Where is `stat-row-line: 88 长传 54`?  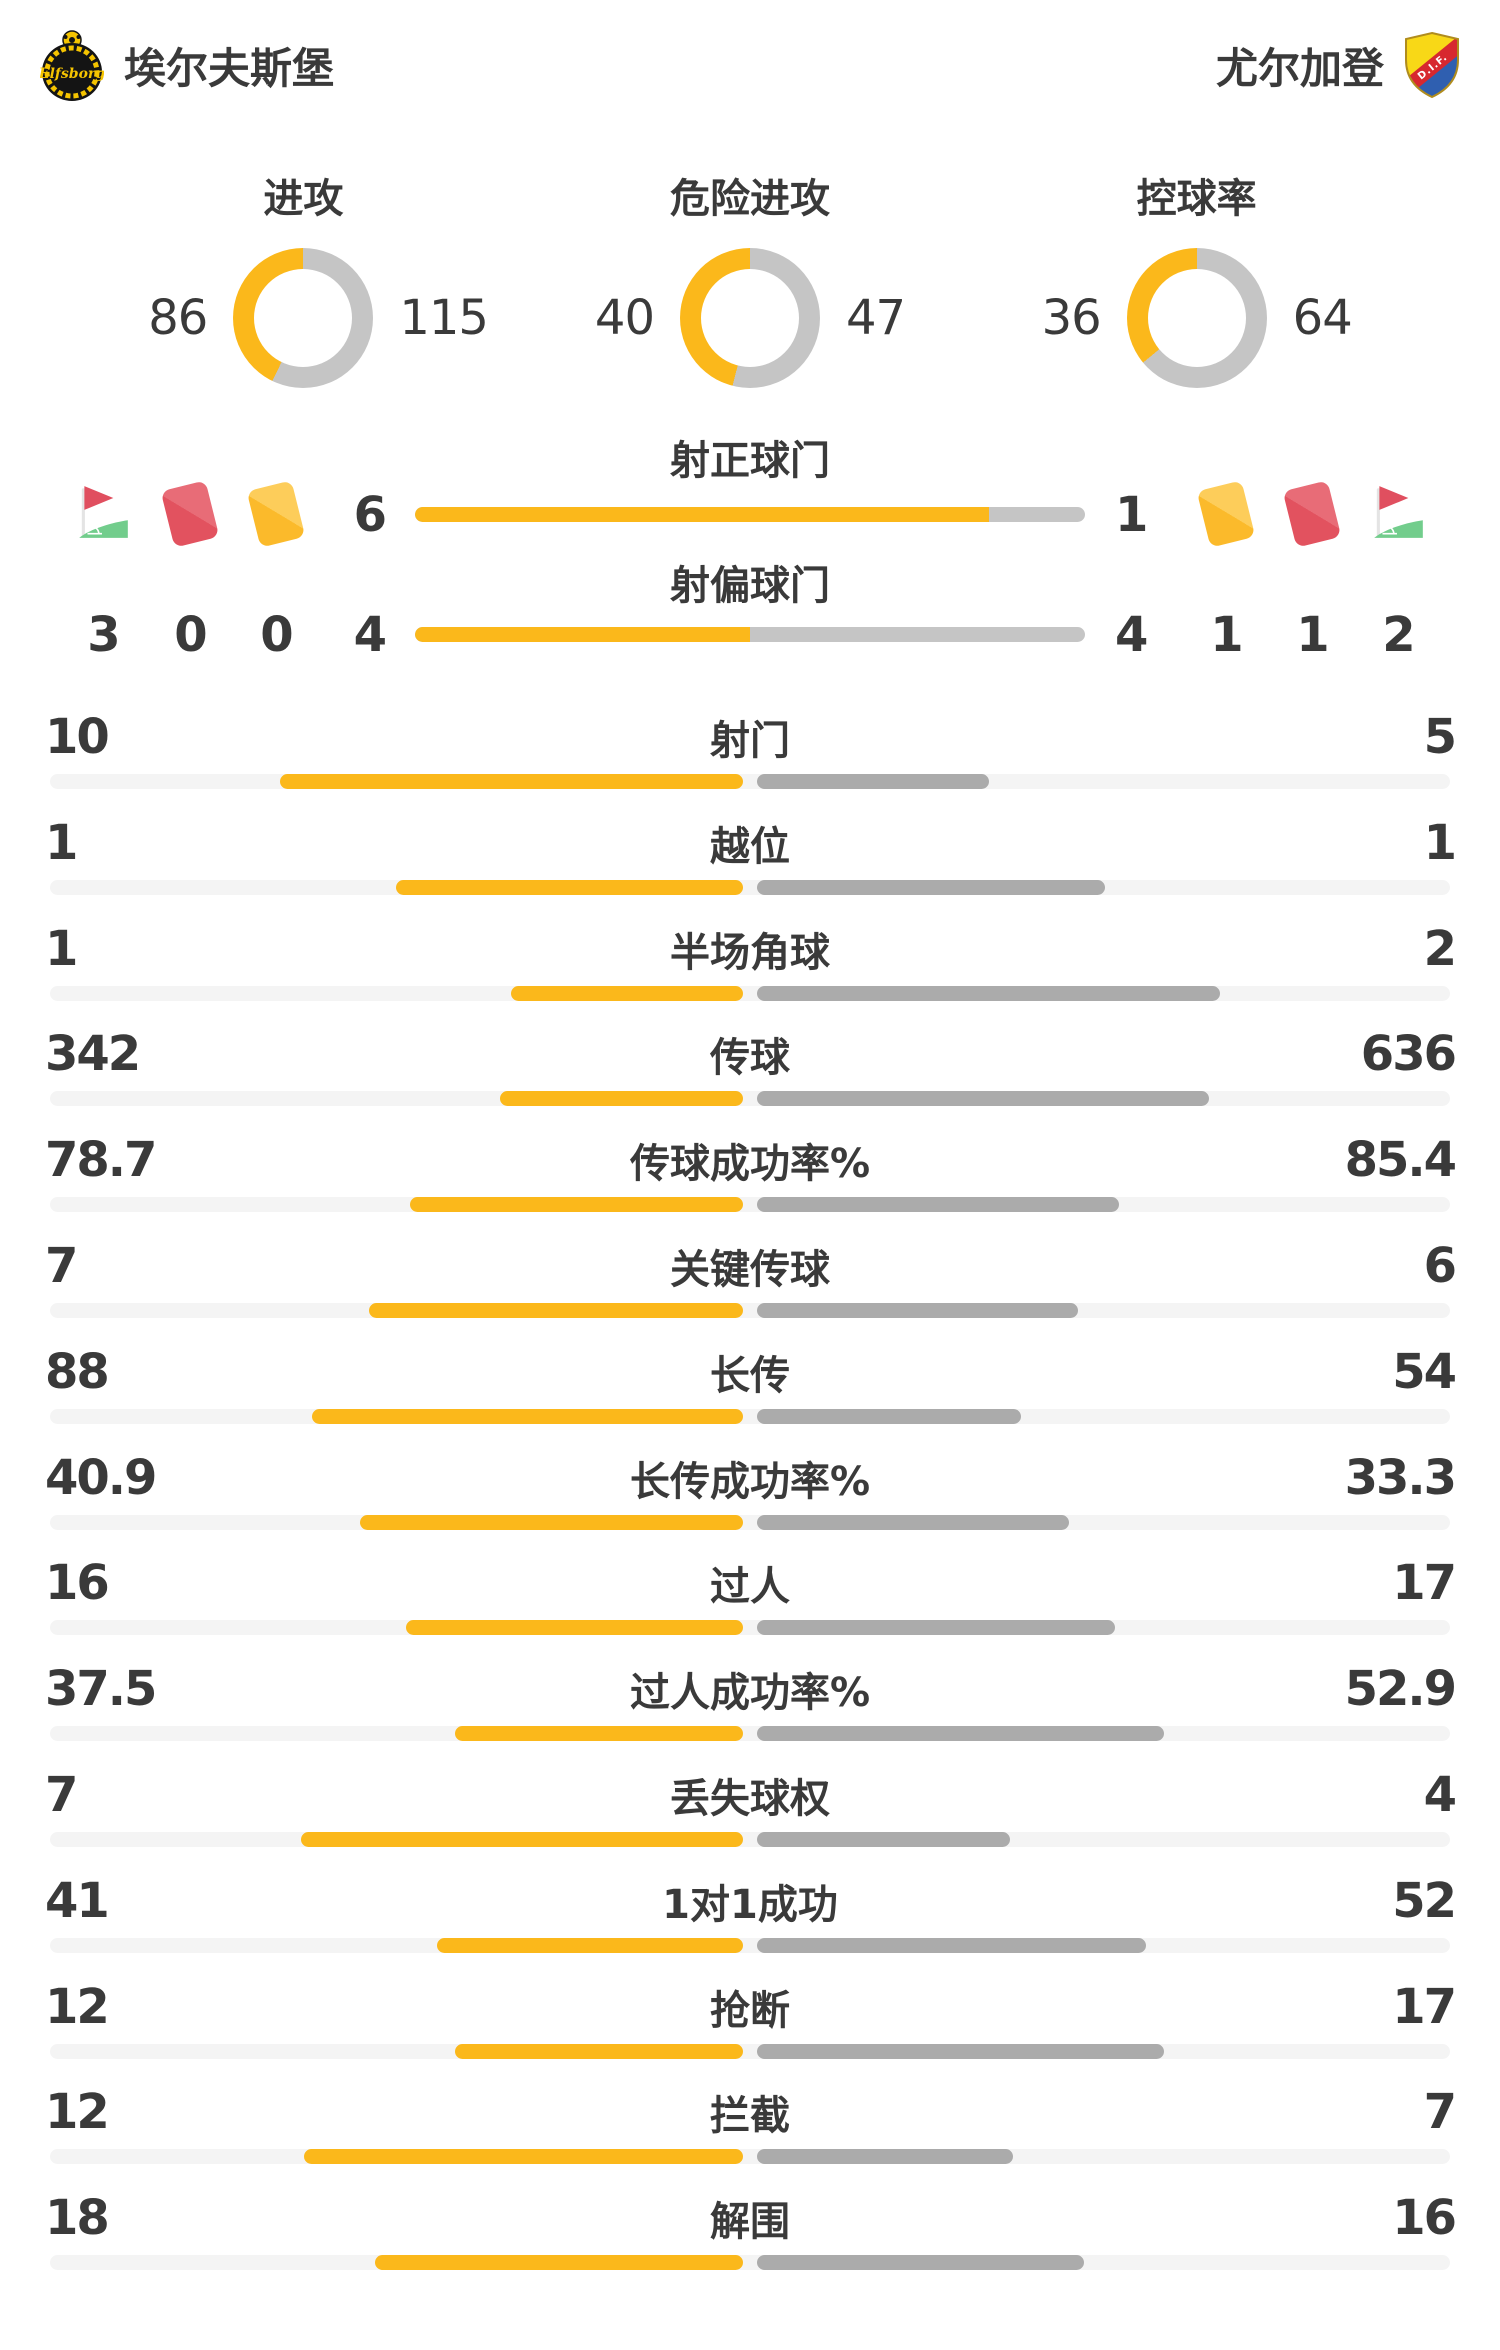 stat-row-line: 88 长传 54 is located at coordinates (751, 1372).